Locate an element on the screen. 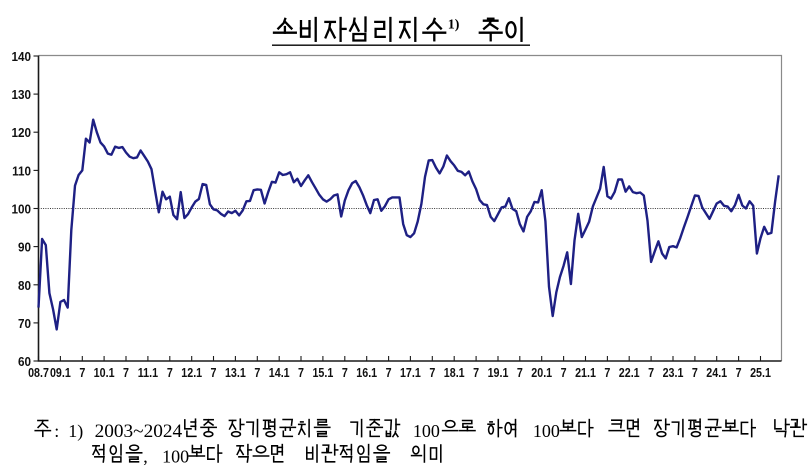 The height and width of the screenshot is (471, 811). svg-text: 16.1 is located at coordinates (366, 373).